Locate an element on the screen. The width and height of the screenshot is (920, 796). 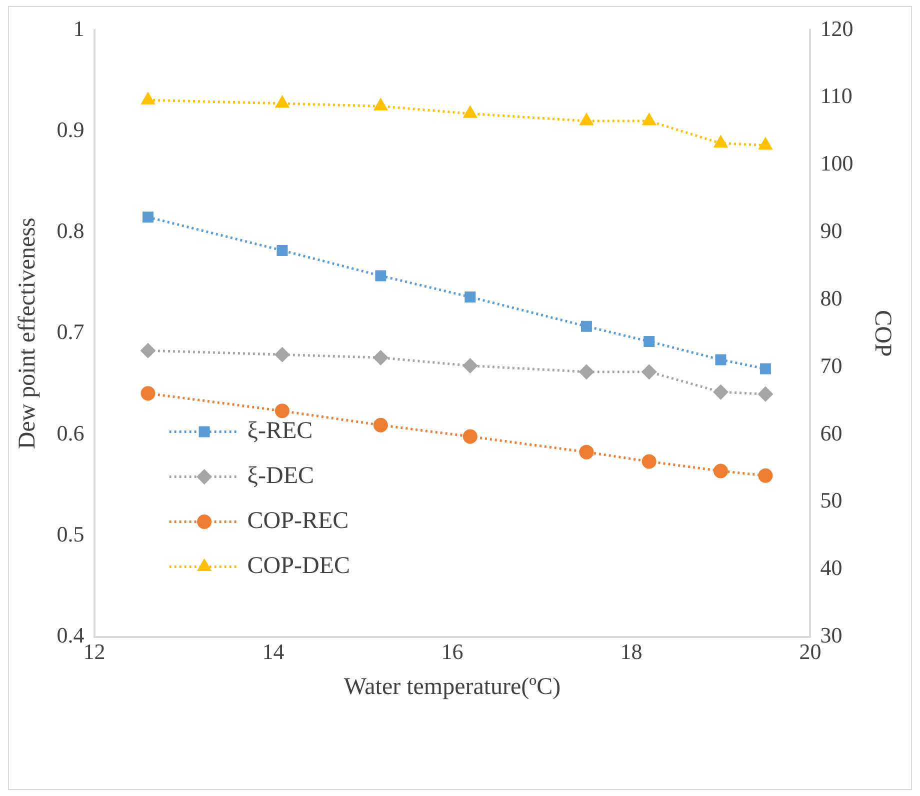
x-tick-label: 18 is located at coordinates (631, 651).